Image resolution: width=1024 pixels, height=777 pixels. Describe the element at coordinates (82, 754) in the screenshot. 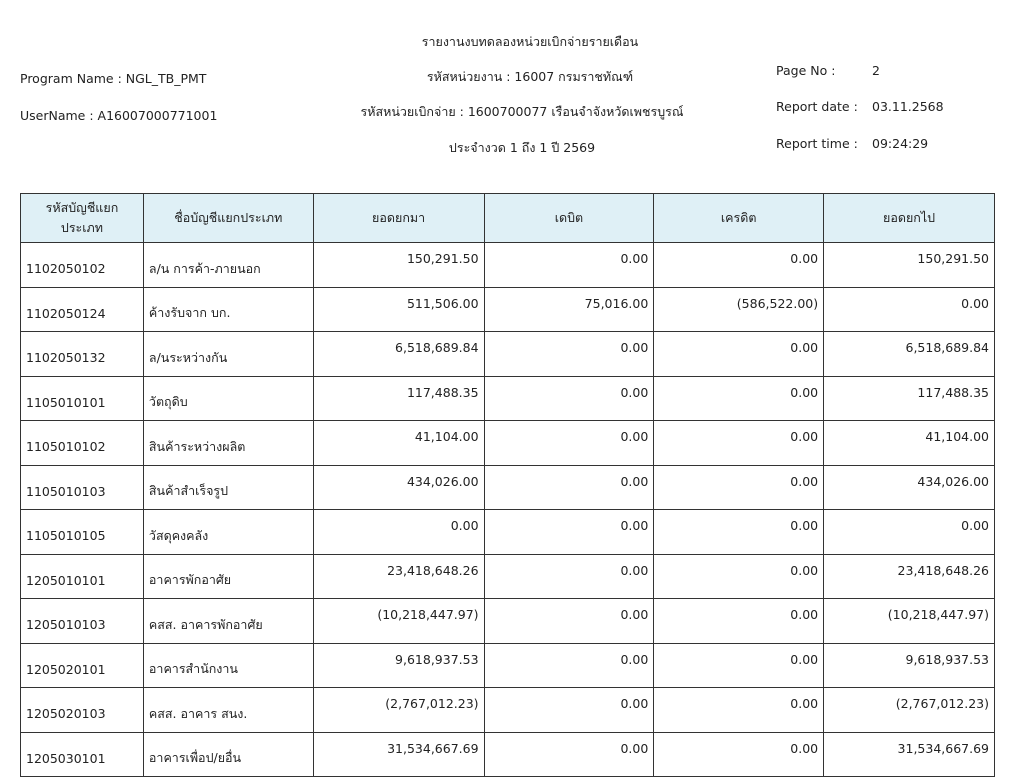

I see `cell-account-code: 1205030101` at that location.